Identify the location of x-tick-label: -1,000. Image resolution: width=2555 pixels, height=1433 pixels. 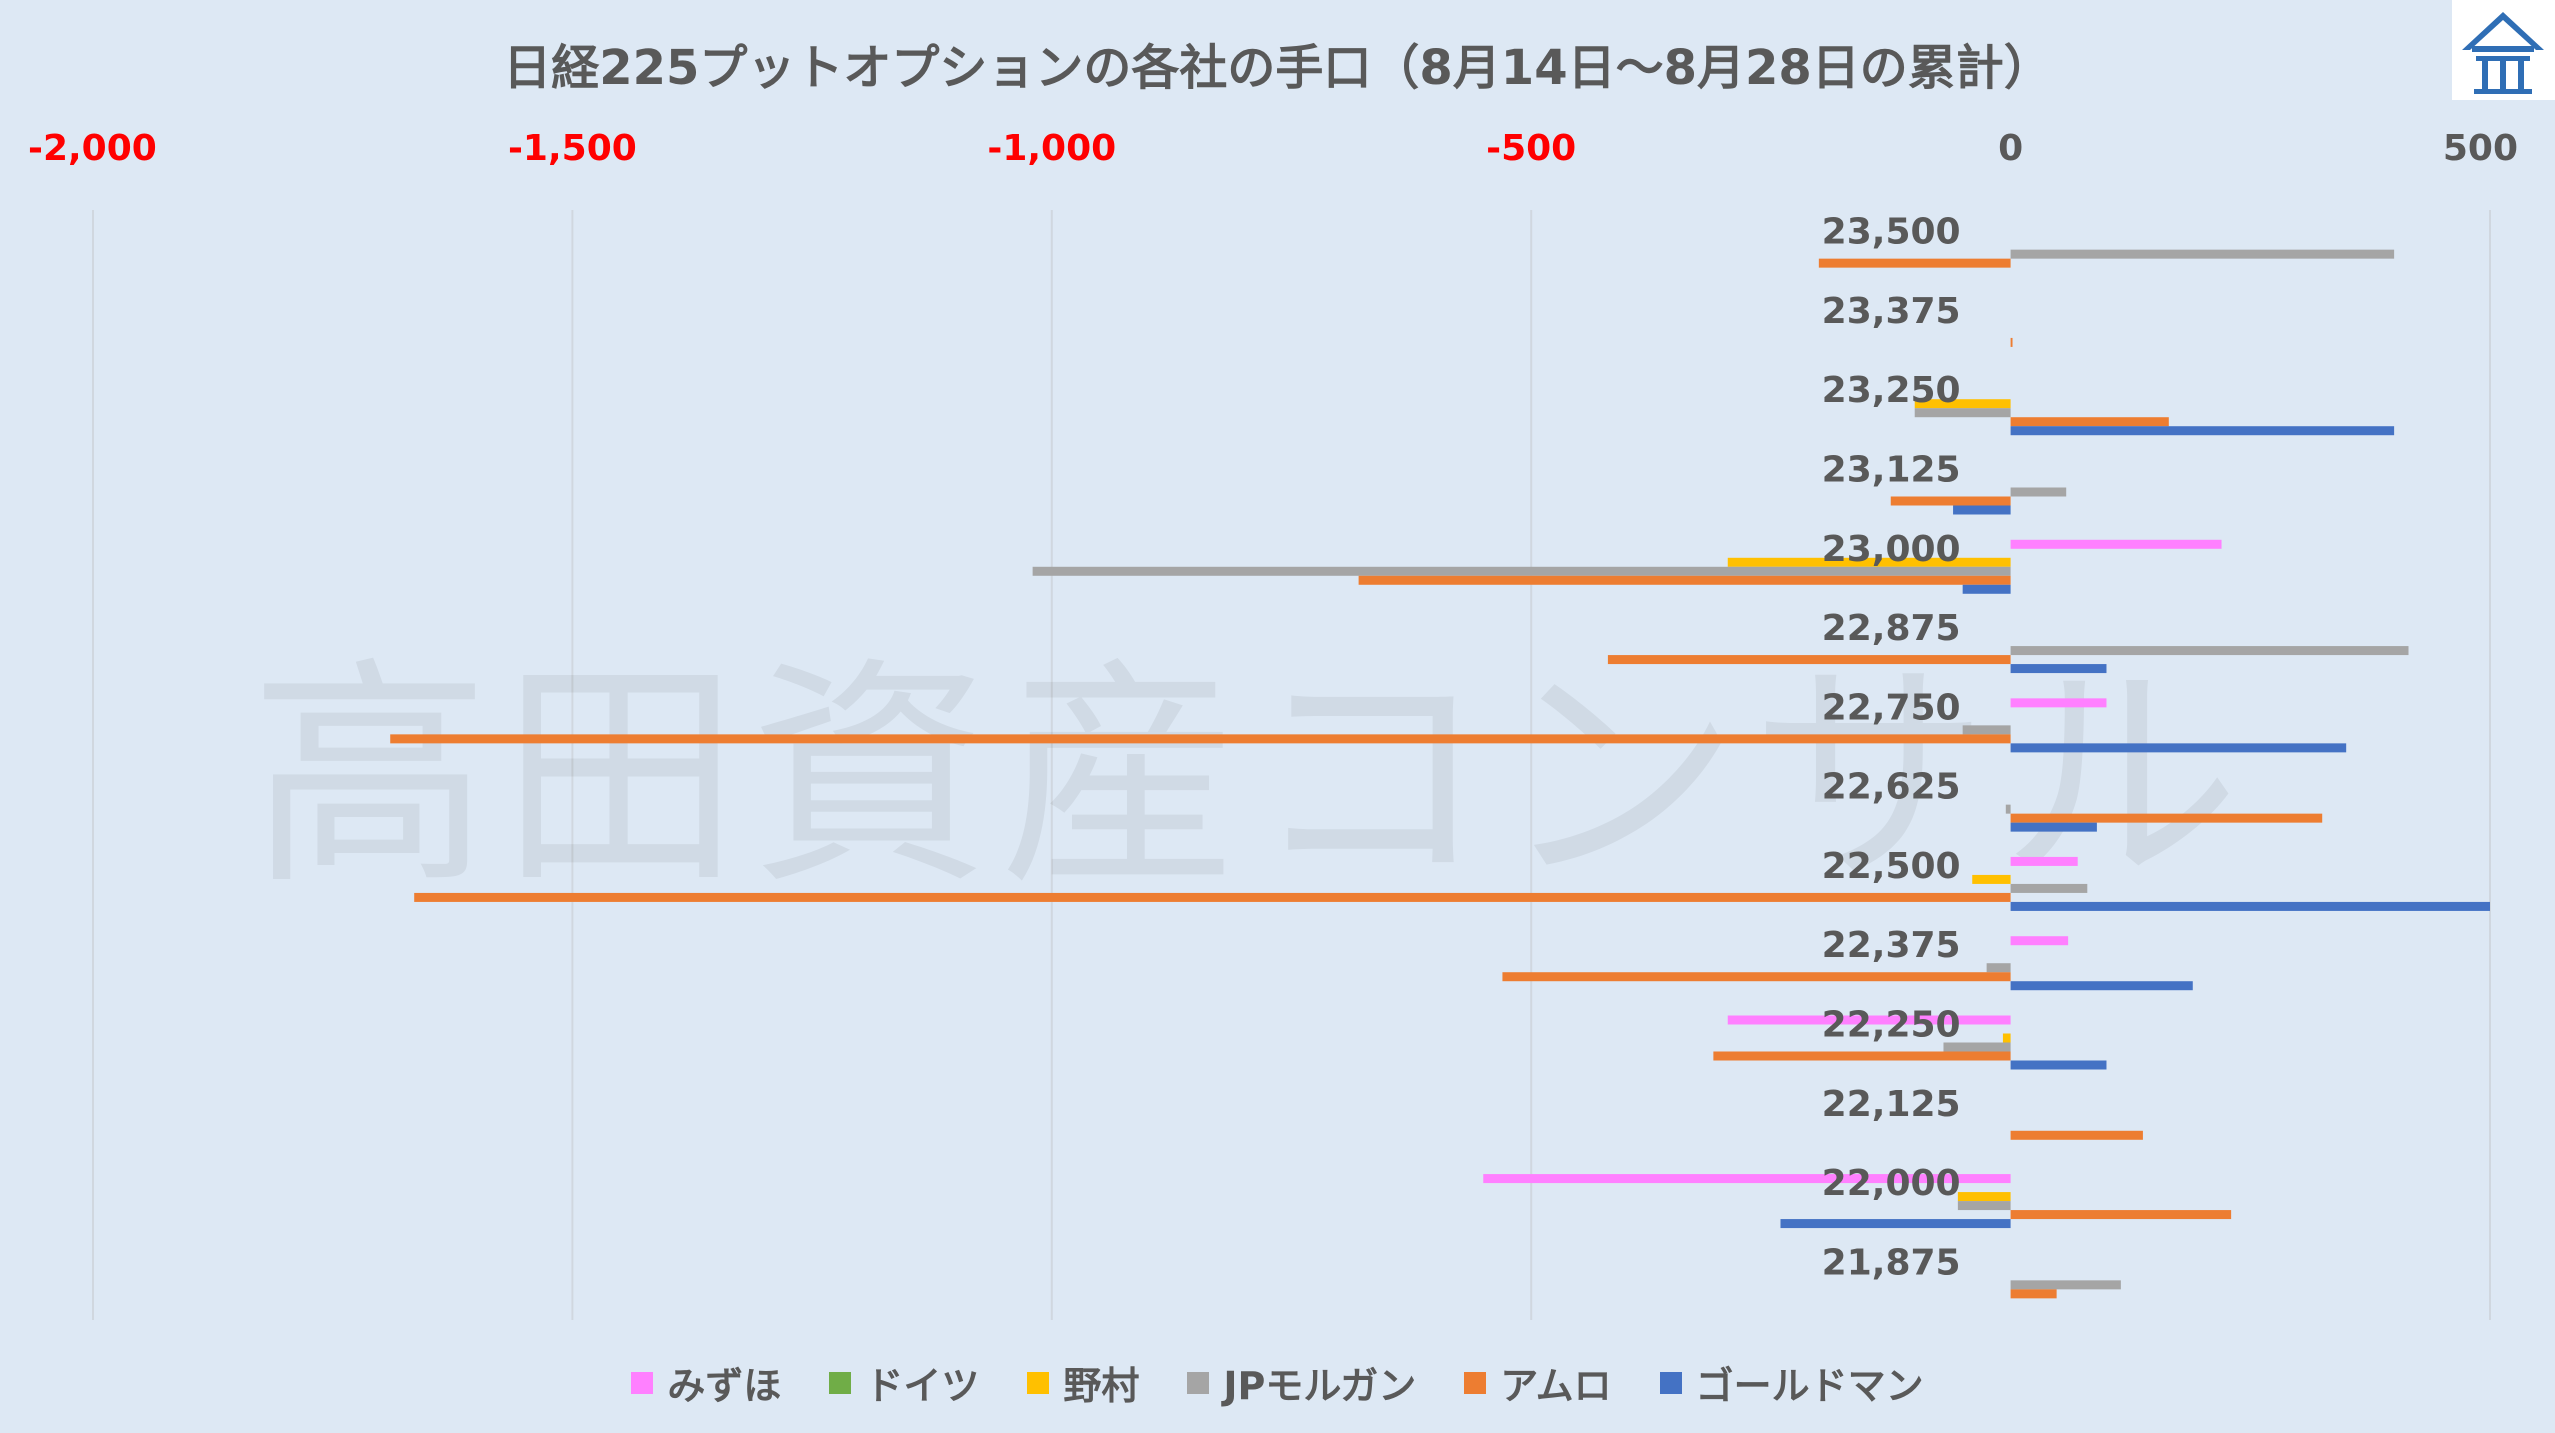
(1051, 148).